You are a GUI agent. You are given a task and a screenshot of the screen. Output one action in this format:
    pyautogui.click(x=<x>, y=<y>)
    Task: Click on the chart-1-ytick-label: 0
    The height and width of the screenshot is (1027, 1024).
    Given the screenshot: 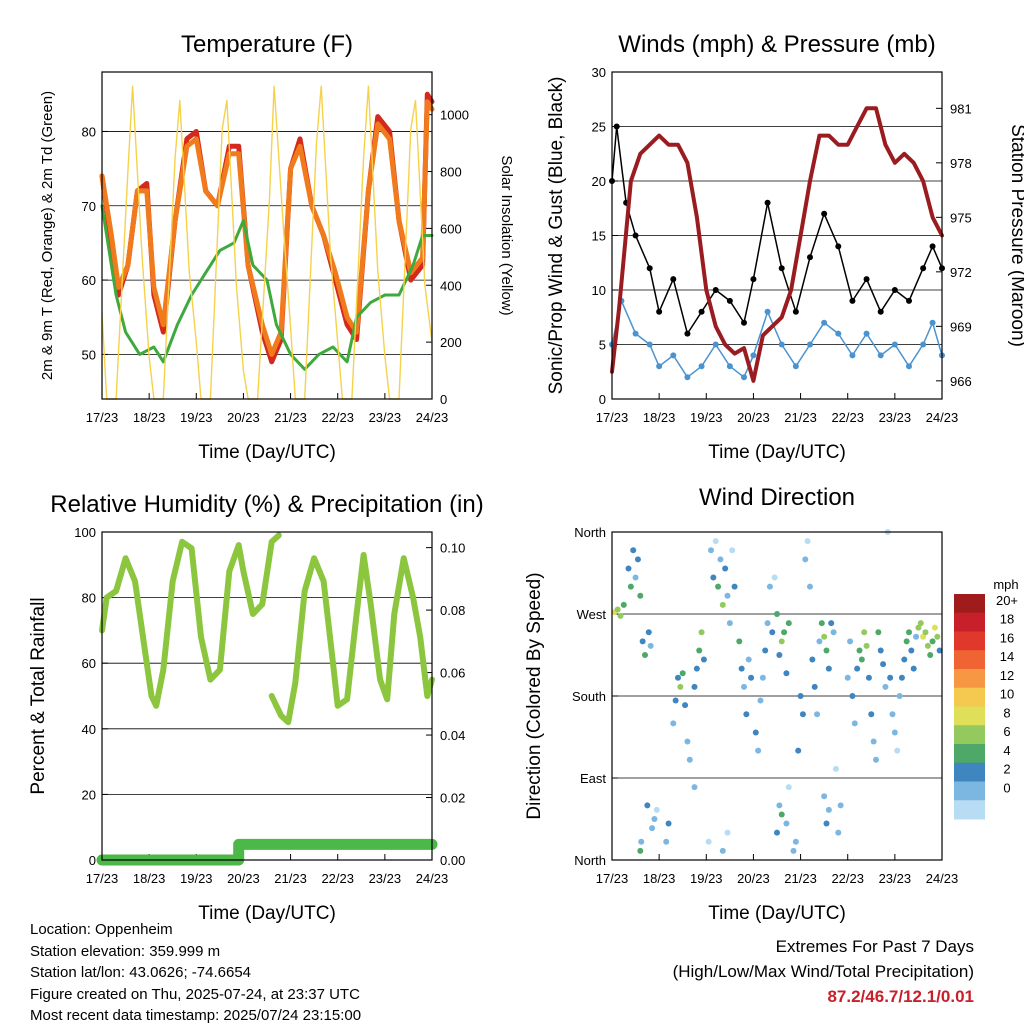 What is the action you would take?
    pyautogui.click(x=602, y=399)
    